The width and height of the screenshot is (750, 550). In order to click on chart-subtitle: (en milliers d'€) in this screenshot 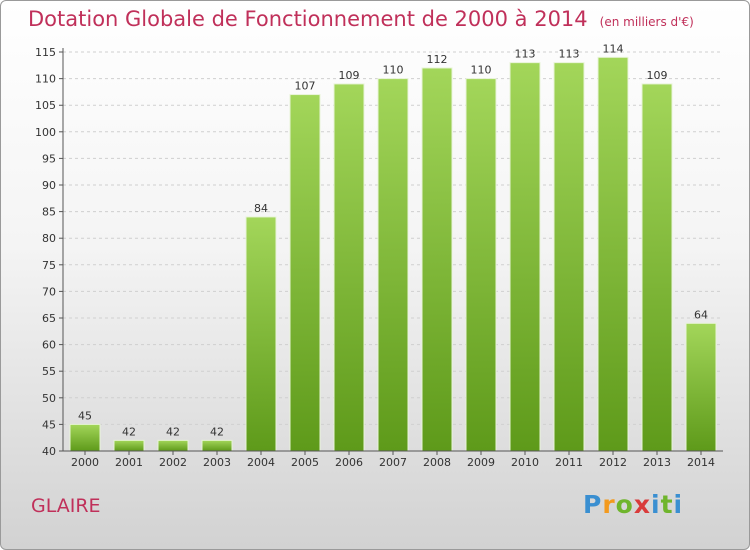, I will do `click(646, 22)`.